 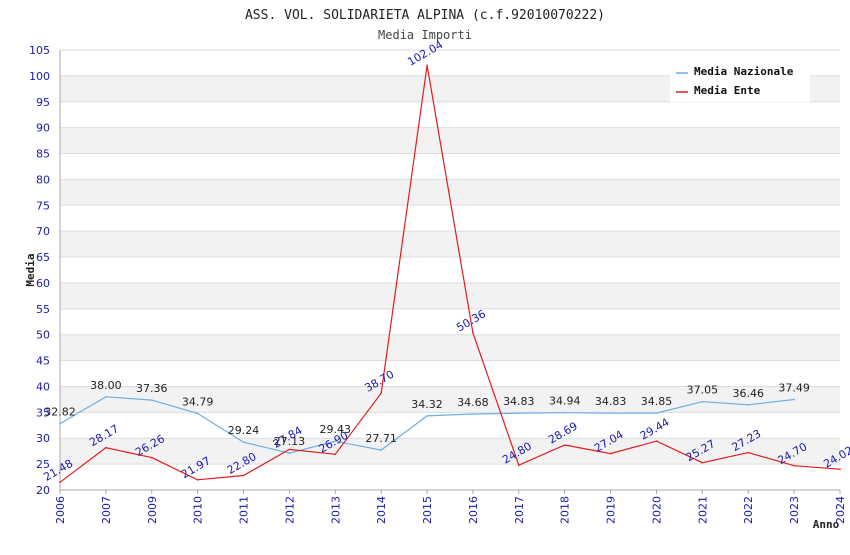 I want to click on data-label-media-nazionale: 29.43, so click(x=336, y=429).